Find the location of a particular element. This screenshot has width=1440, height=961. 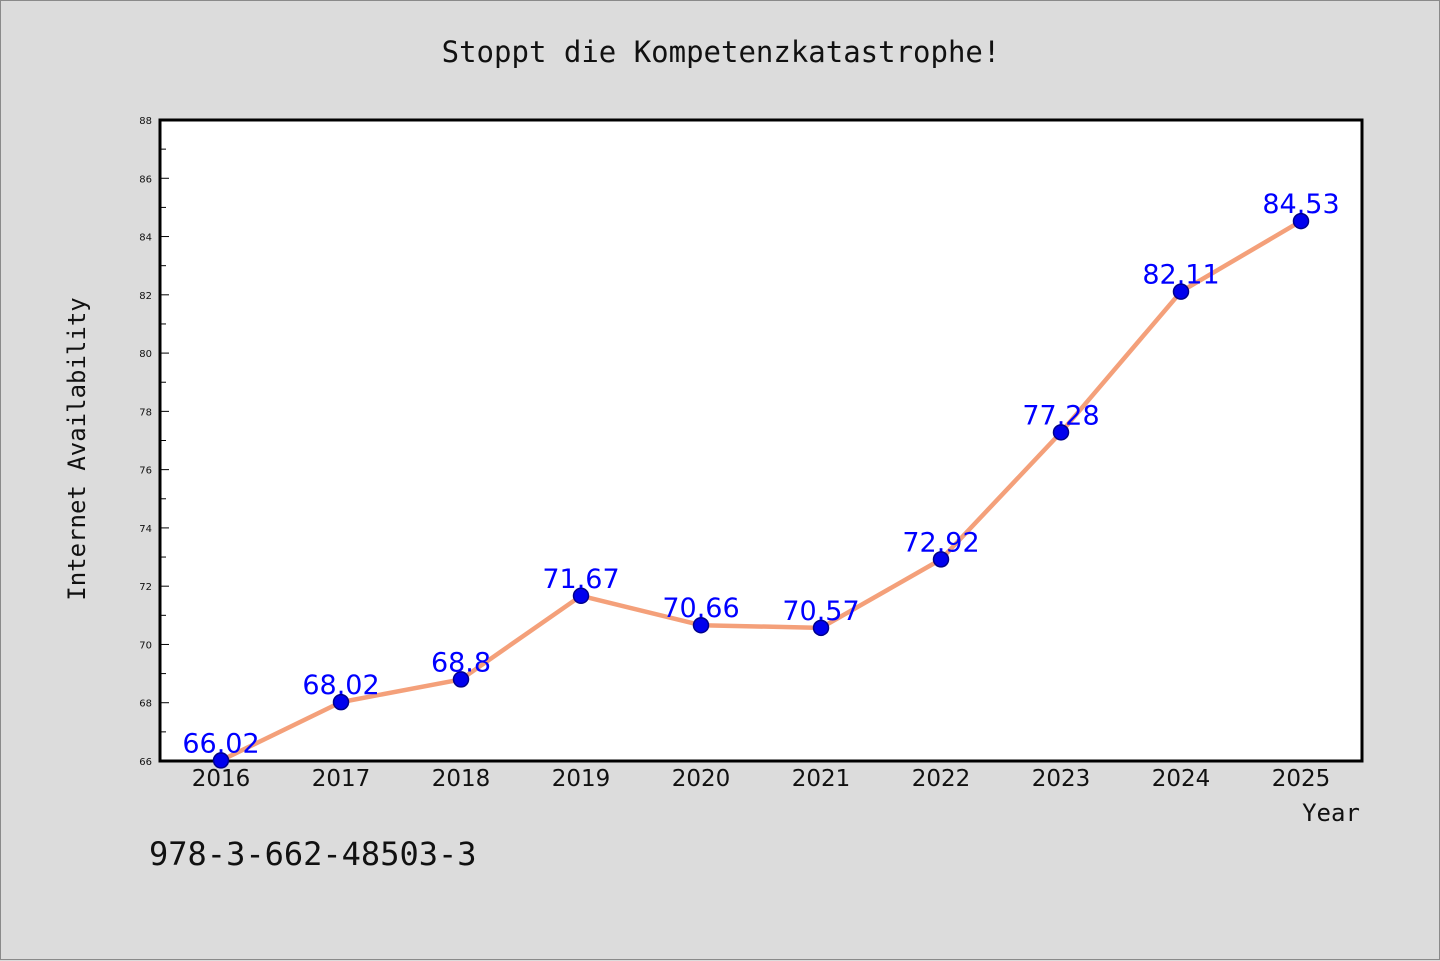

x-axis: 2016 2017 2018 2019 2020 2021 2022 2023 2024 2025 is located at coordinates (761, 779).